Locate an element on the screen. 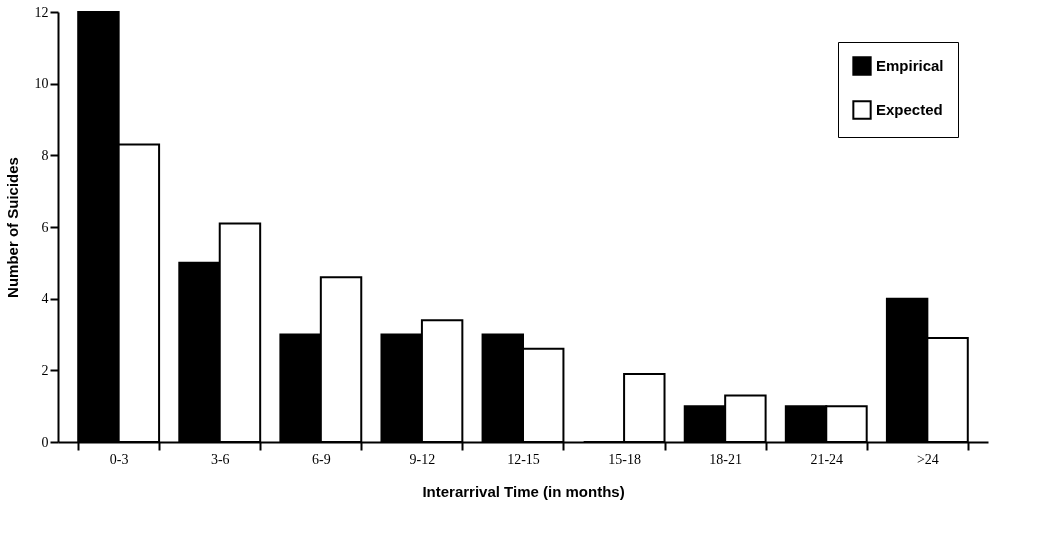 The width and height of the screenshot is (1049, 542). x-tick-label: 6-9 is located at coordinates (321, 459).